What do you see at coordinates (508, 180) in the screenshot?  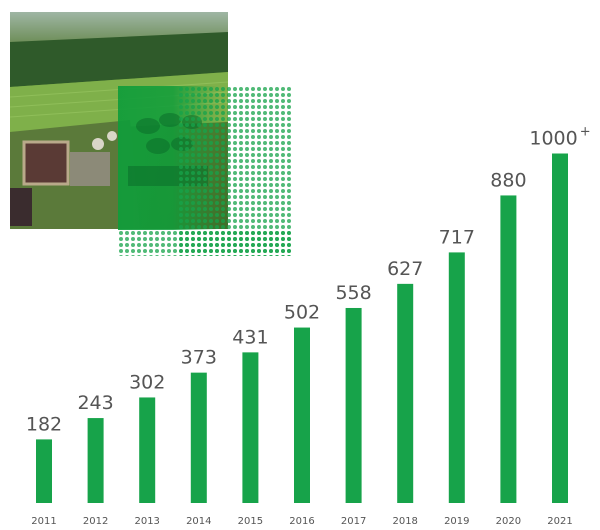 I see `value-label-2020: 880` at bounding box center [508, 180].